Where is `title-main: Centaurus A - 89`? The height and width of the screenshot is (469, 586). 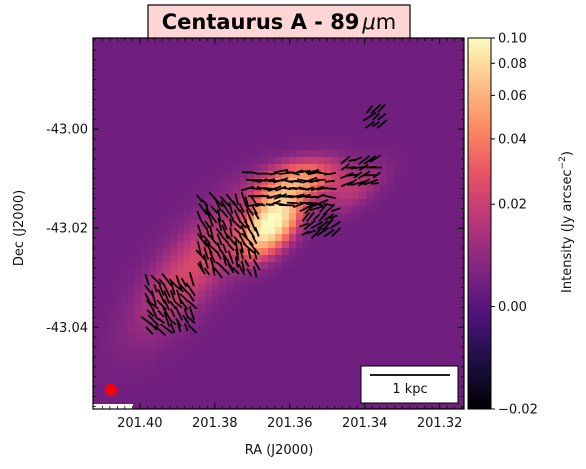
title-main: Centaurus A - 89 is located at coordinates (261, 22).